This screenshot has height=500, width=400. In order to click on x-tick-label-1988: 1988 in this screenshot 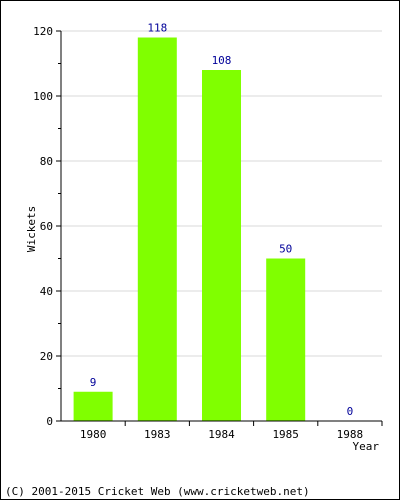, I will do `click(350, 434)`.